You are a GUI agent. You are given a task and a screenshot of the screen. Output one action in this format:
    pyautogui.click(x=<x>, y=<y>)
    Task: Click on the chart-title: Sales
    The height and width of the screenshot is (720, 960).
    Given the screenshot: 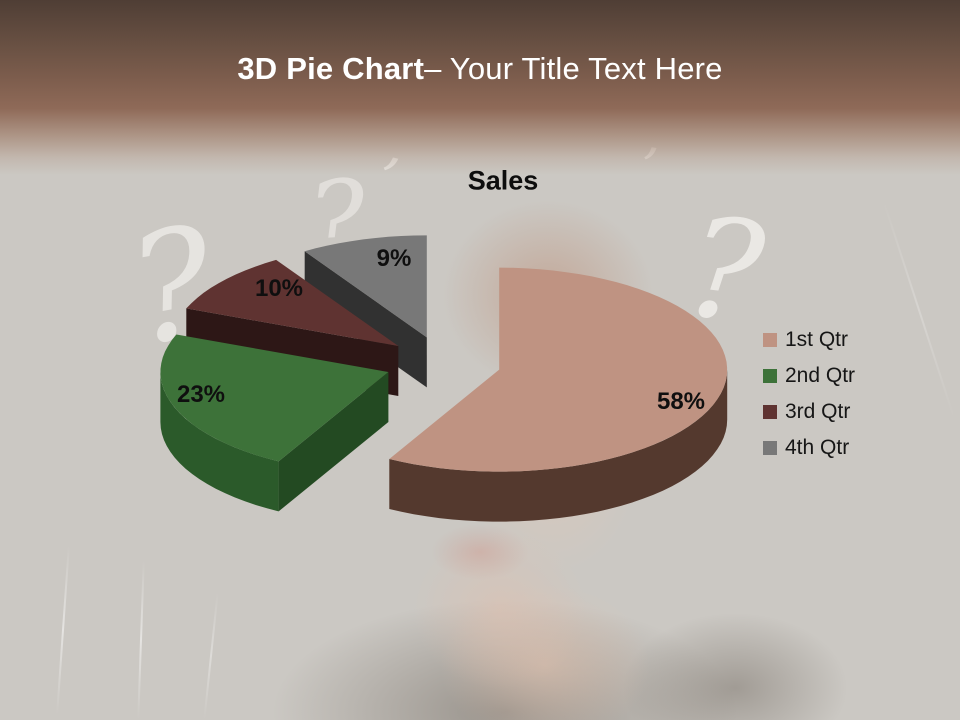 What is the action you would take?
    pyautogui.click(x=503, y=180)
    